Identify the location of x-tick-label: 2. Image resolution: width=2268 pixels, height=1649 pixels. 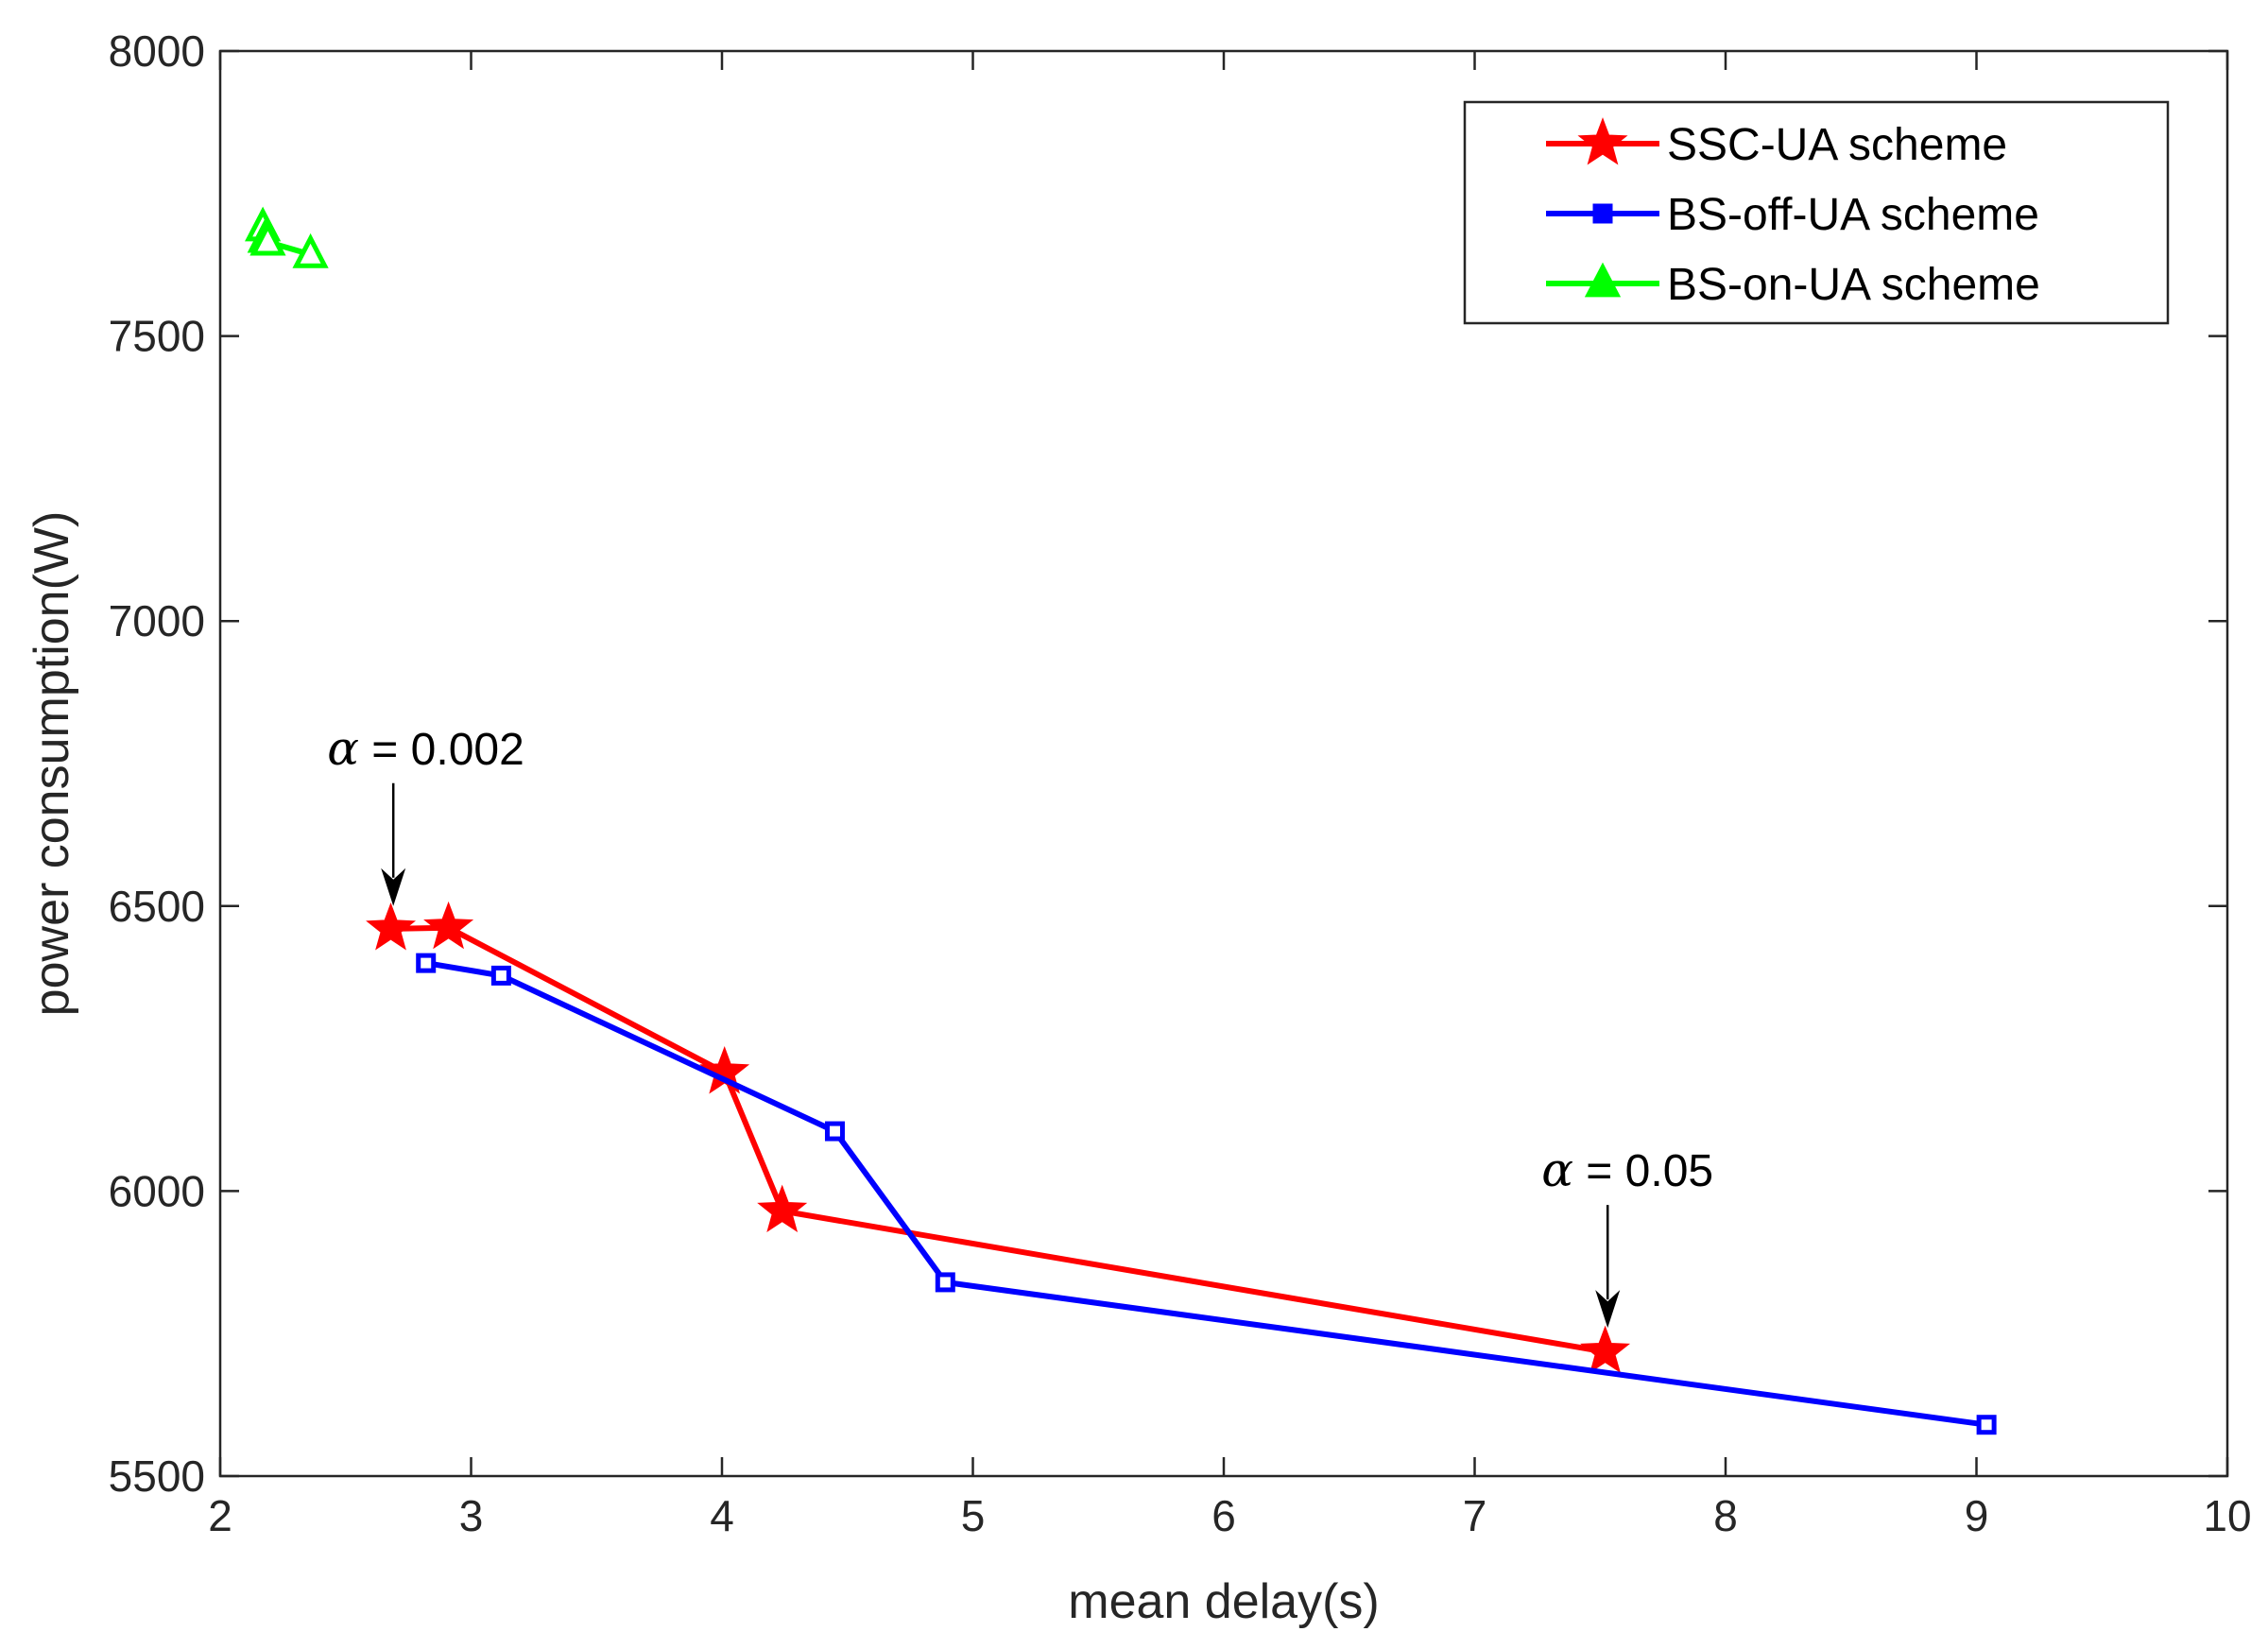
(220, 1515).